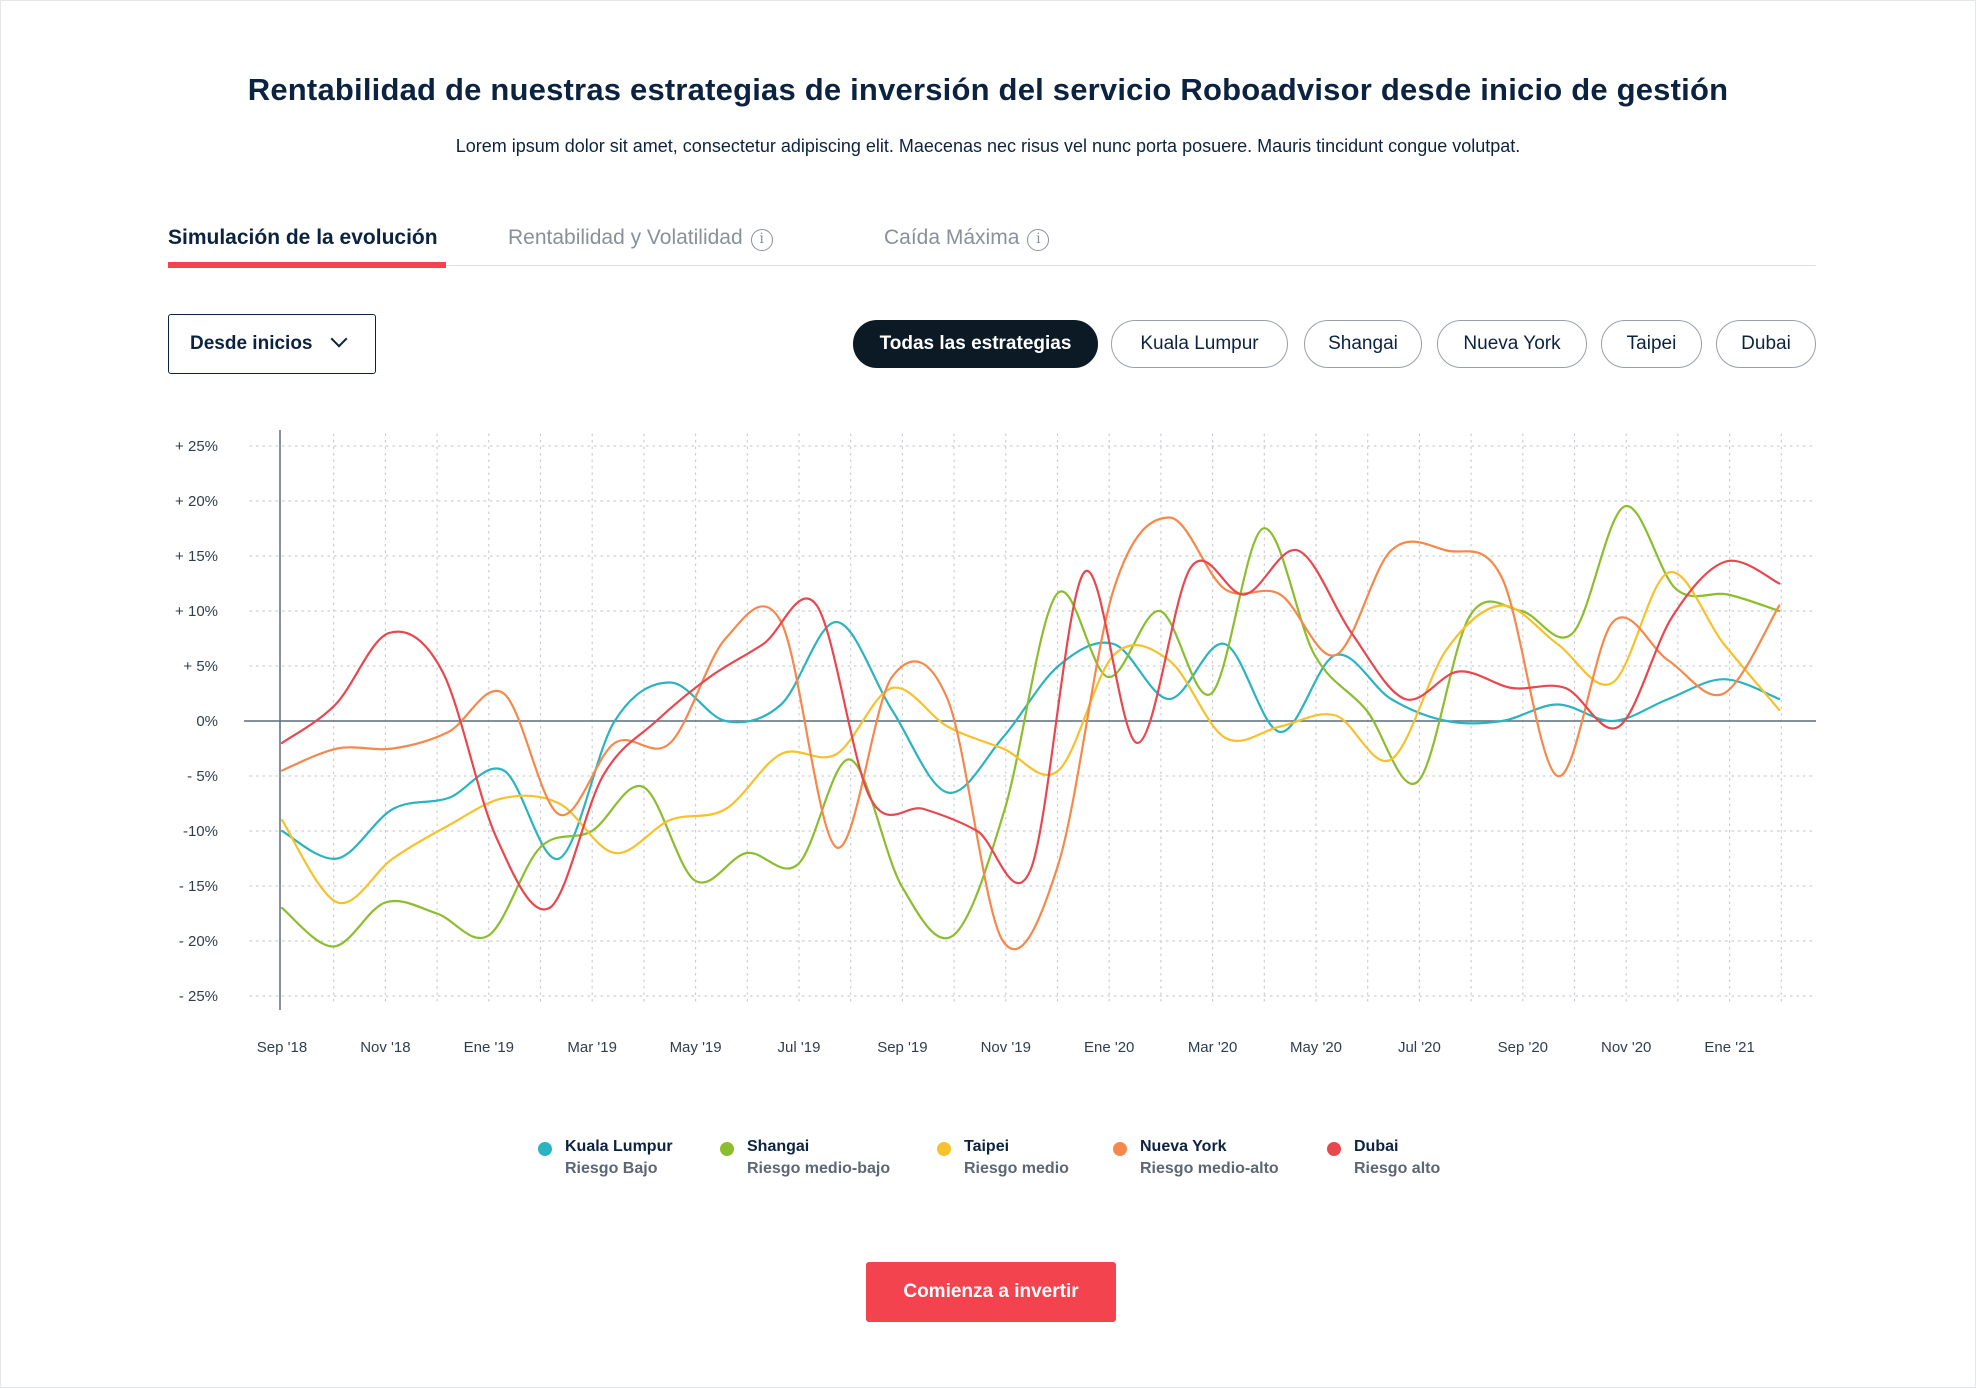 The height and width of the screenshot is (1388, 1976). Describe the element at coordinates (1209, 1168) in the screenshot. I see `legend-risk: Riesgo medio-alto` at that location.